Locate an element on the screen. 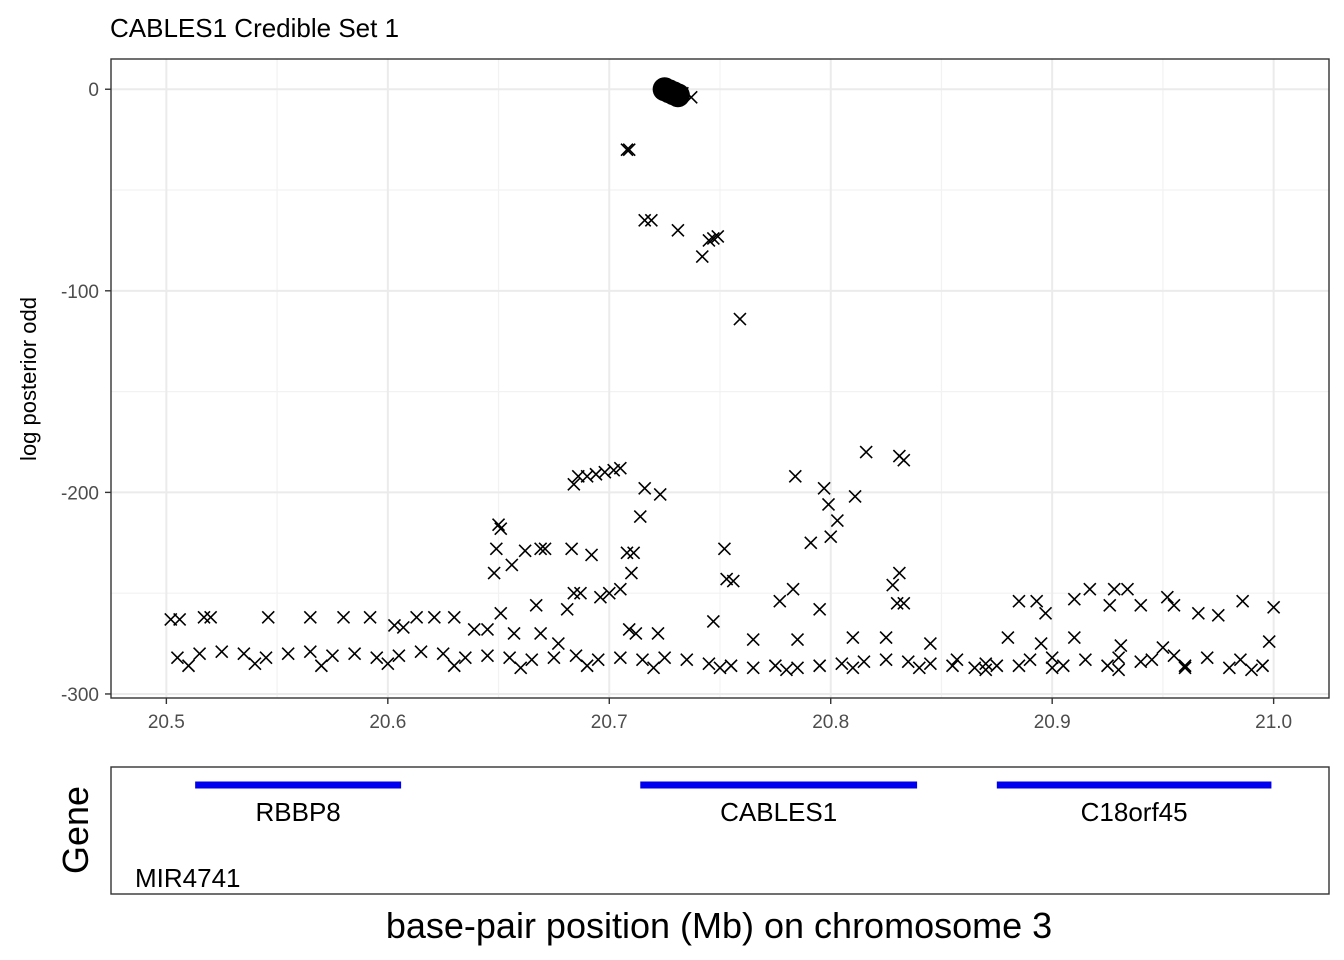  y-tick-label: -100 is located at coordinates (80, 292).